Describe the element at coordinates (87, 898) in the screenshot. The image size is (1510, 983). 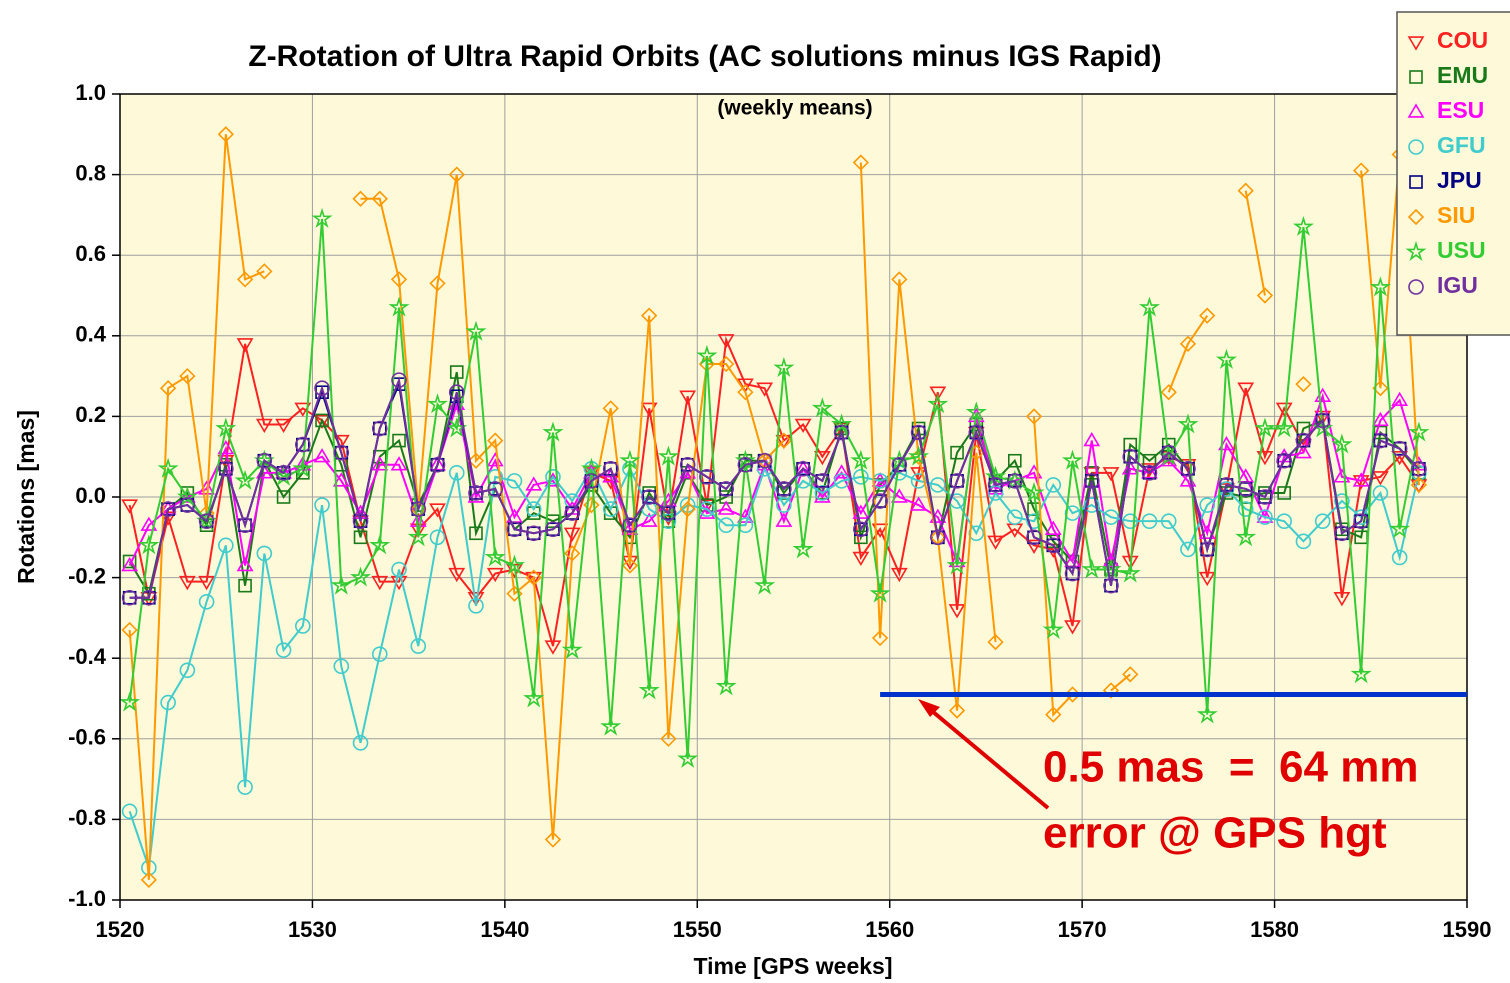
I see `y-tick-label: -1.0` at that location.